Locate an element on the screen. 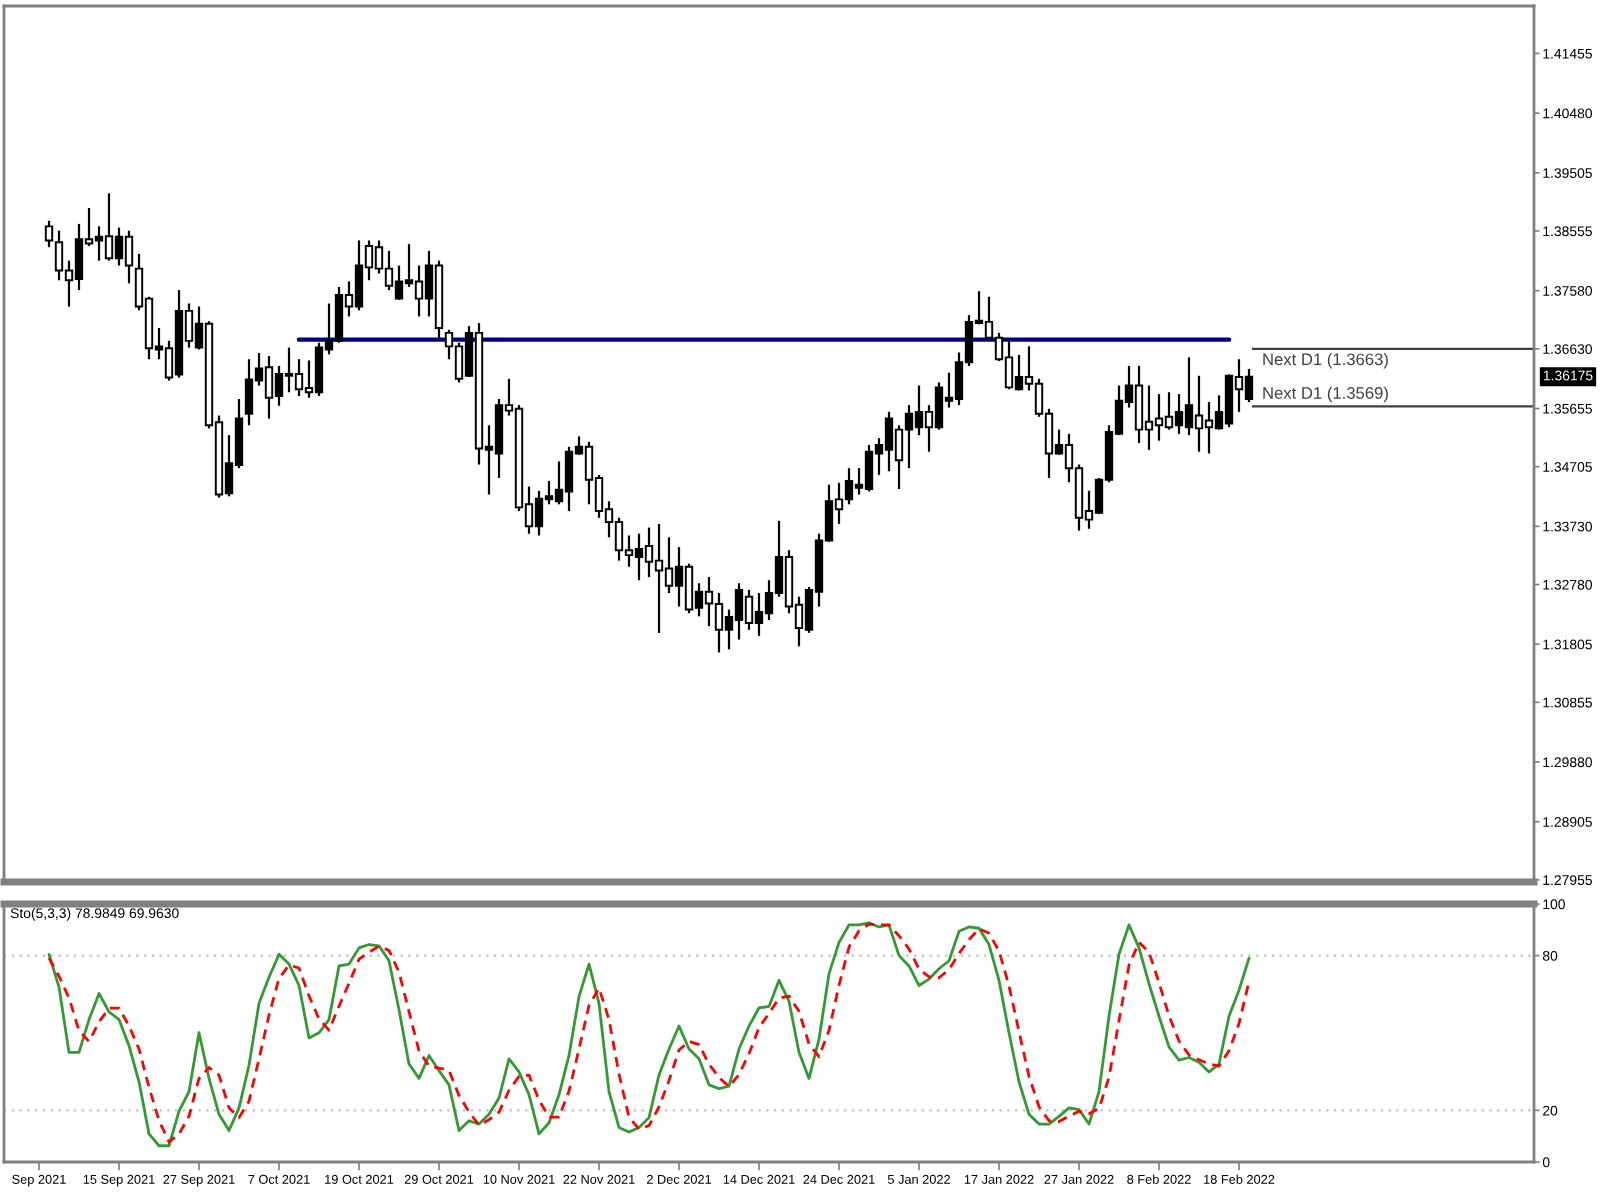 The image size is (1600, 1200). ref-line-label: Next D1 (1.3569) is located at coordinates (1325, 394).